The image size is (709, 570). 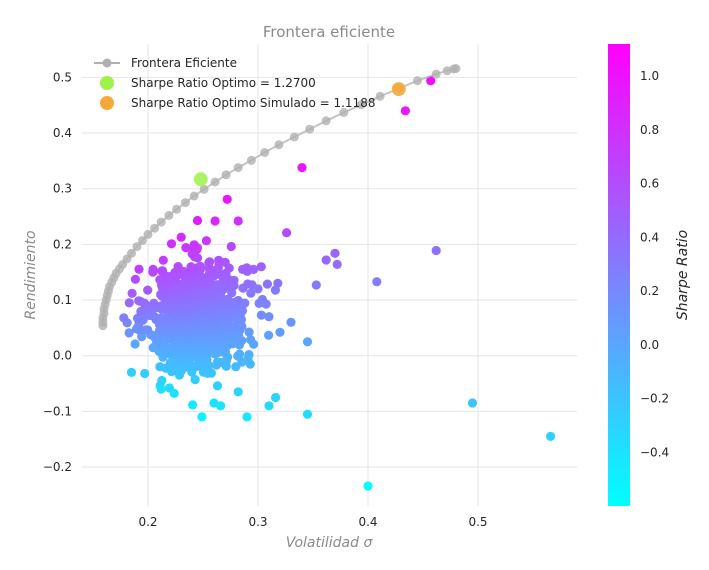 I want to click on y-tick-label: 0.4, so click(x=62, y=133).